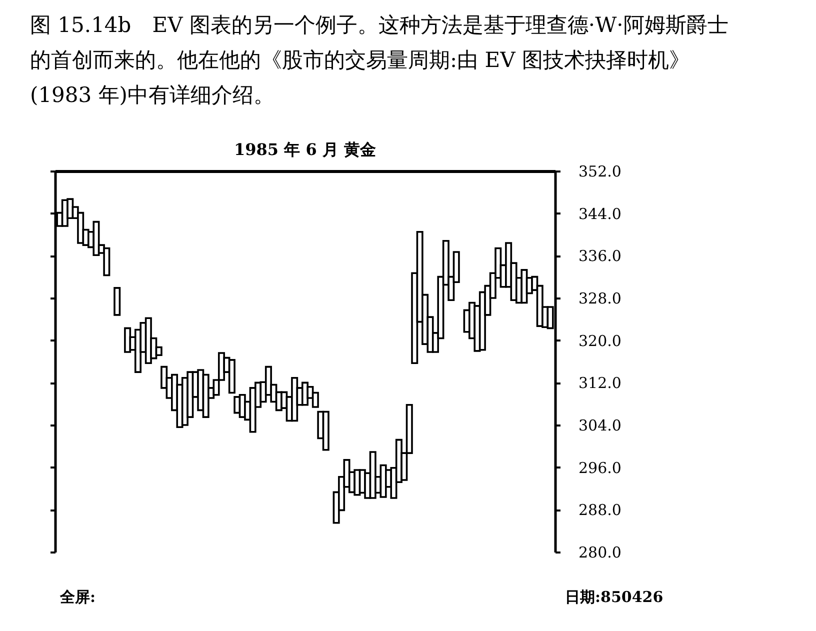  What do you see at coordinates (600, 256) in the screenshot?
I see `y-tick-label: 336.0` at bounding box center [600, 256].